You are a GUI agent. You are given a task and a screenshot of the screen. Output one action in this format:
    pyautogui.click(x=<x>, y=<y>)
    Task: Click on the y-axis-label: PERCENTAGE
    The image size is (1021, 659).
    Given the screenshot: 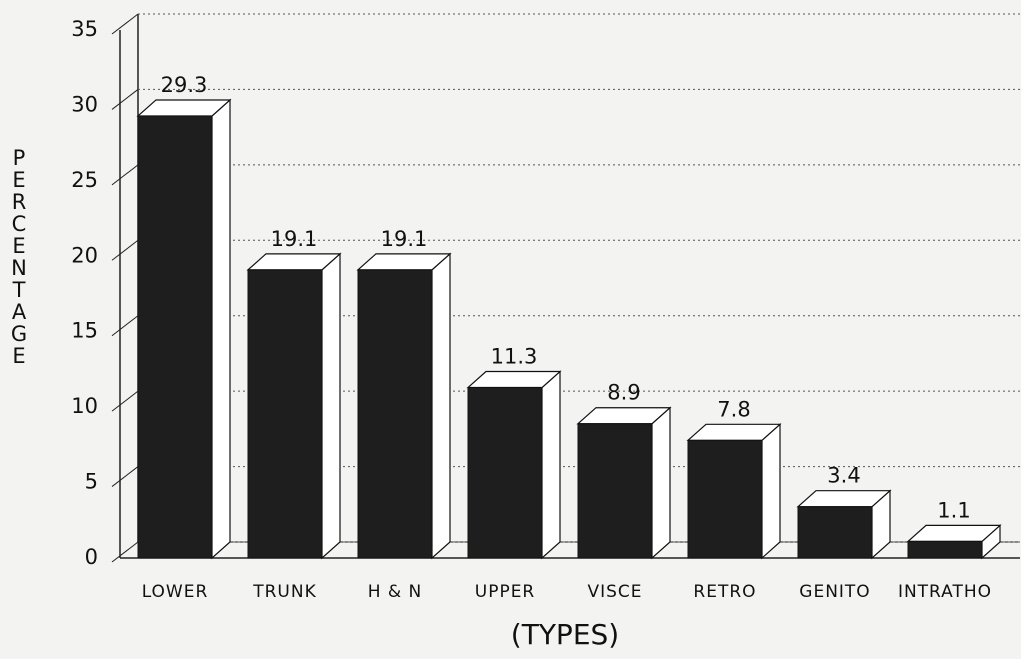 What is the action you would take?
    pyautogui.click(x=19, y=256)
    